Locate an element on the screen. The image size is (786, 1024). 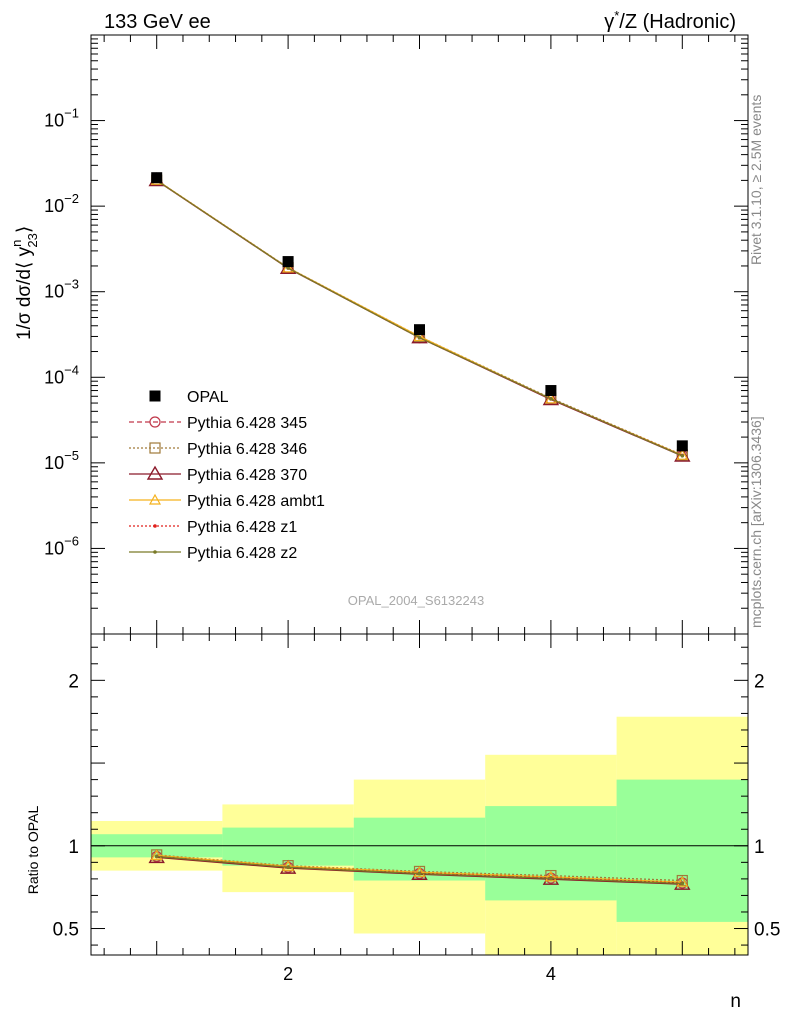
ratio-y-tick-label-right: 1 is located at coordinates (759, 847).